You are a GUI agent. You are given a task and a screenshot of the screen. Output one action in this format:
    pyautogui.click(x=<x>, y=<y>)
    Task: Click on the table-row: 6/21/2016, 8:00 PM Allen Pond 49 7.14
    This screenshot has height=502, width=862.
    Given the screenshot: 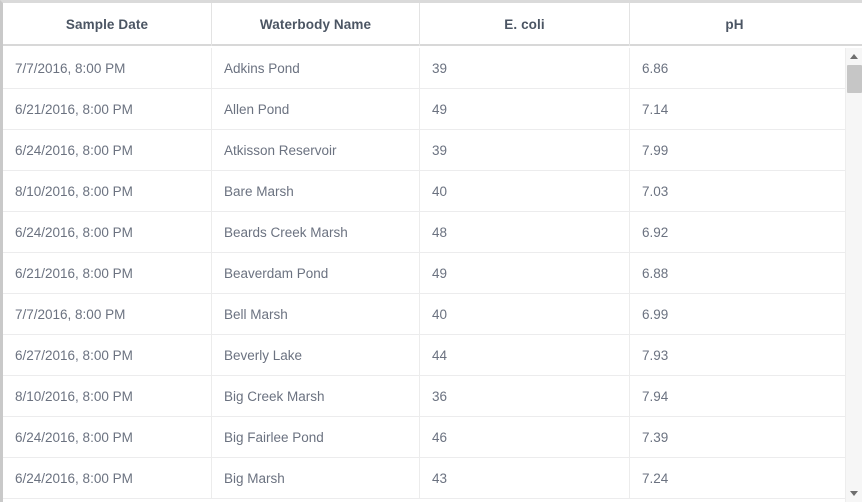 What is the action you would take?
    pyautogui.click(x=432, y=109)
    